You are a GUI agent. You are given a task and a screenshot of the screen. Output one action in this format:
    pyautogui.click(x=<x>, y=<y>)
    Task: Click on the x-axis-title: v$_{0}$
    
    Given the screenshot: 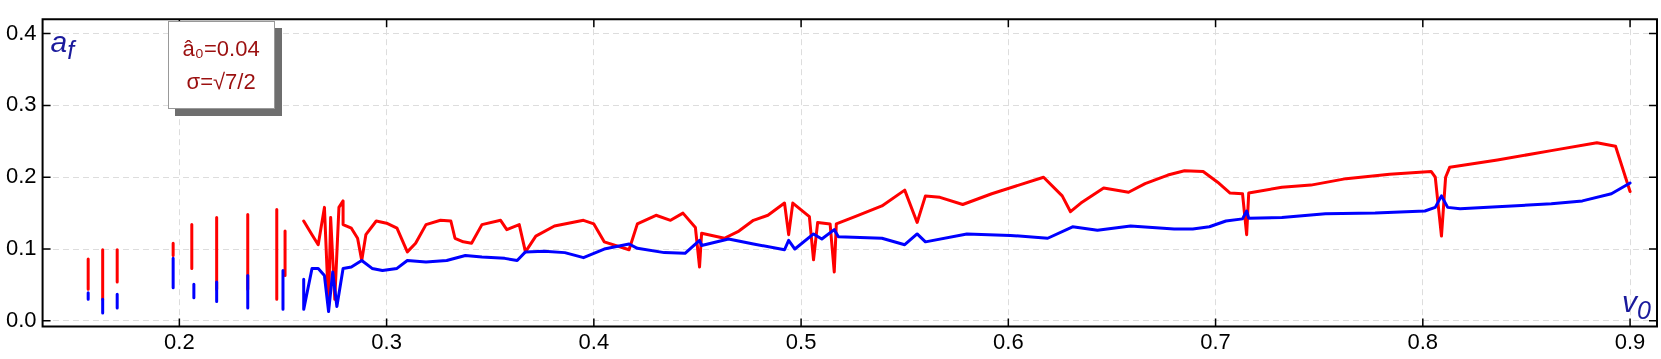 What is the action you would take?
    pyautogui.click(x=1636, y=304)
    